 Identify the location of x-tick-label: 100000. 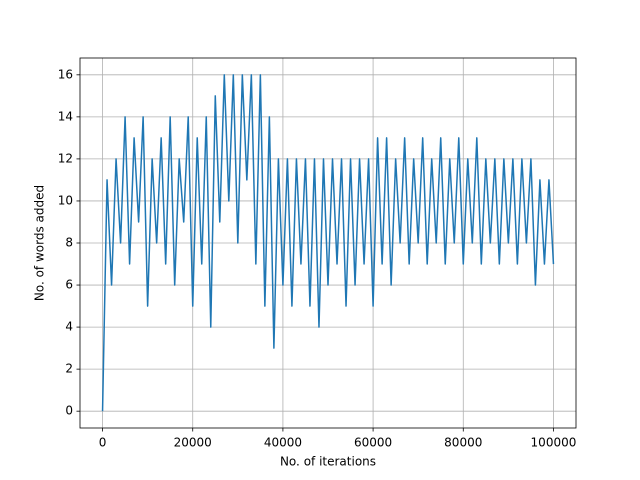
(554, 443).